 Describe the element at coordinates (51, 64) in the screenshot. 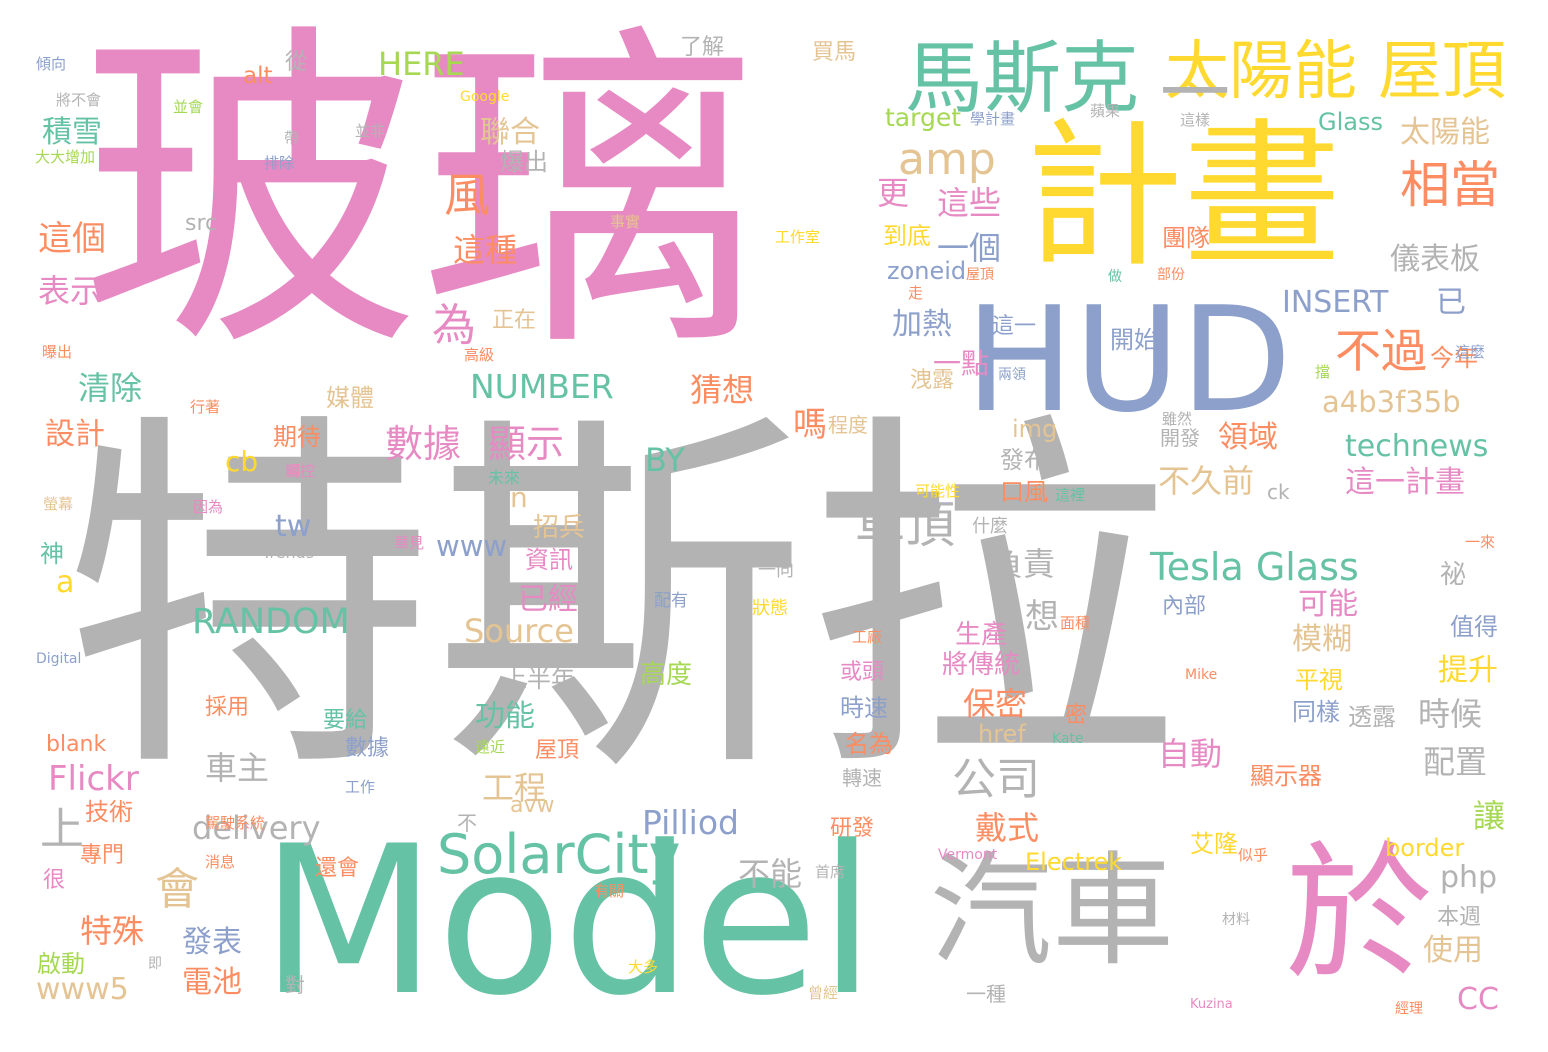

I see `cloud-word-qingxiang: 傾向` at that location.